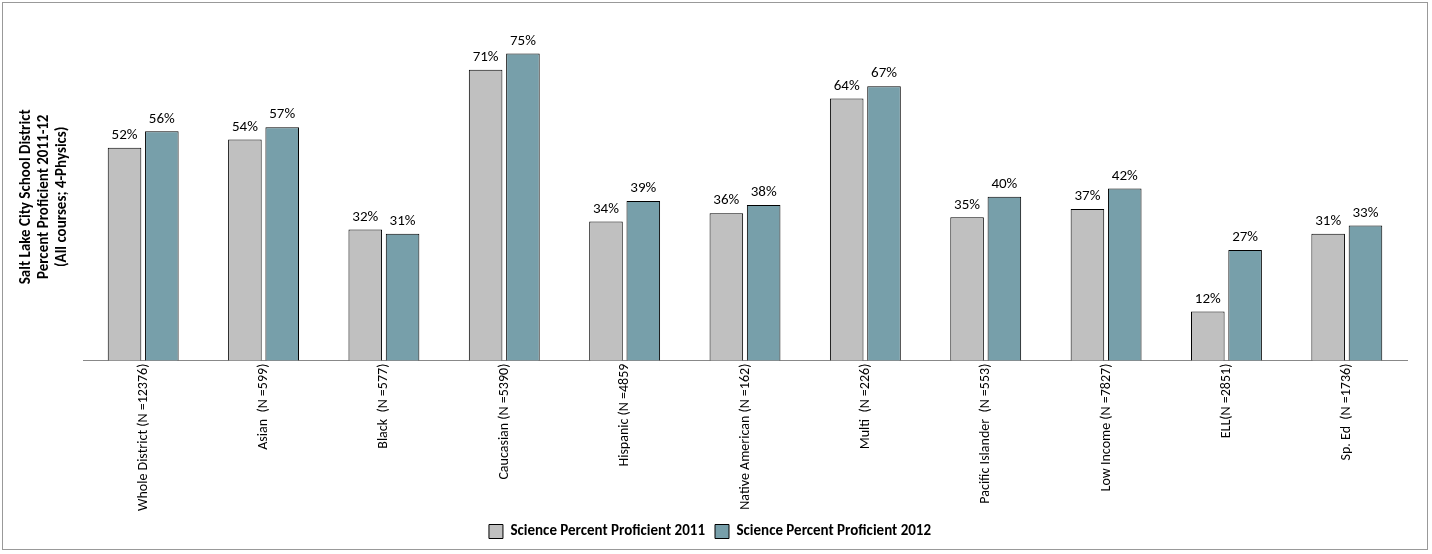 This screenshot has width=1432, height=554. What do you see at coordinates (282, 113) in the screenshot?
I see `data-label: 57%` at bounding box center [282, 113].